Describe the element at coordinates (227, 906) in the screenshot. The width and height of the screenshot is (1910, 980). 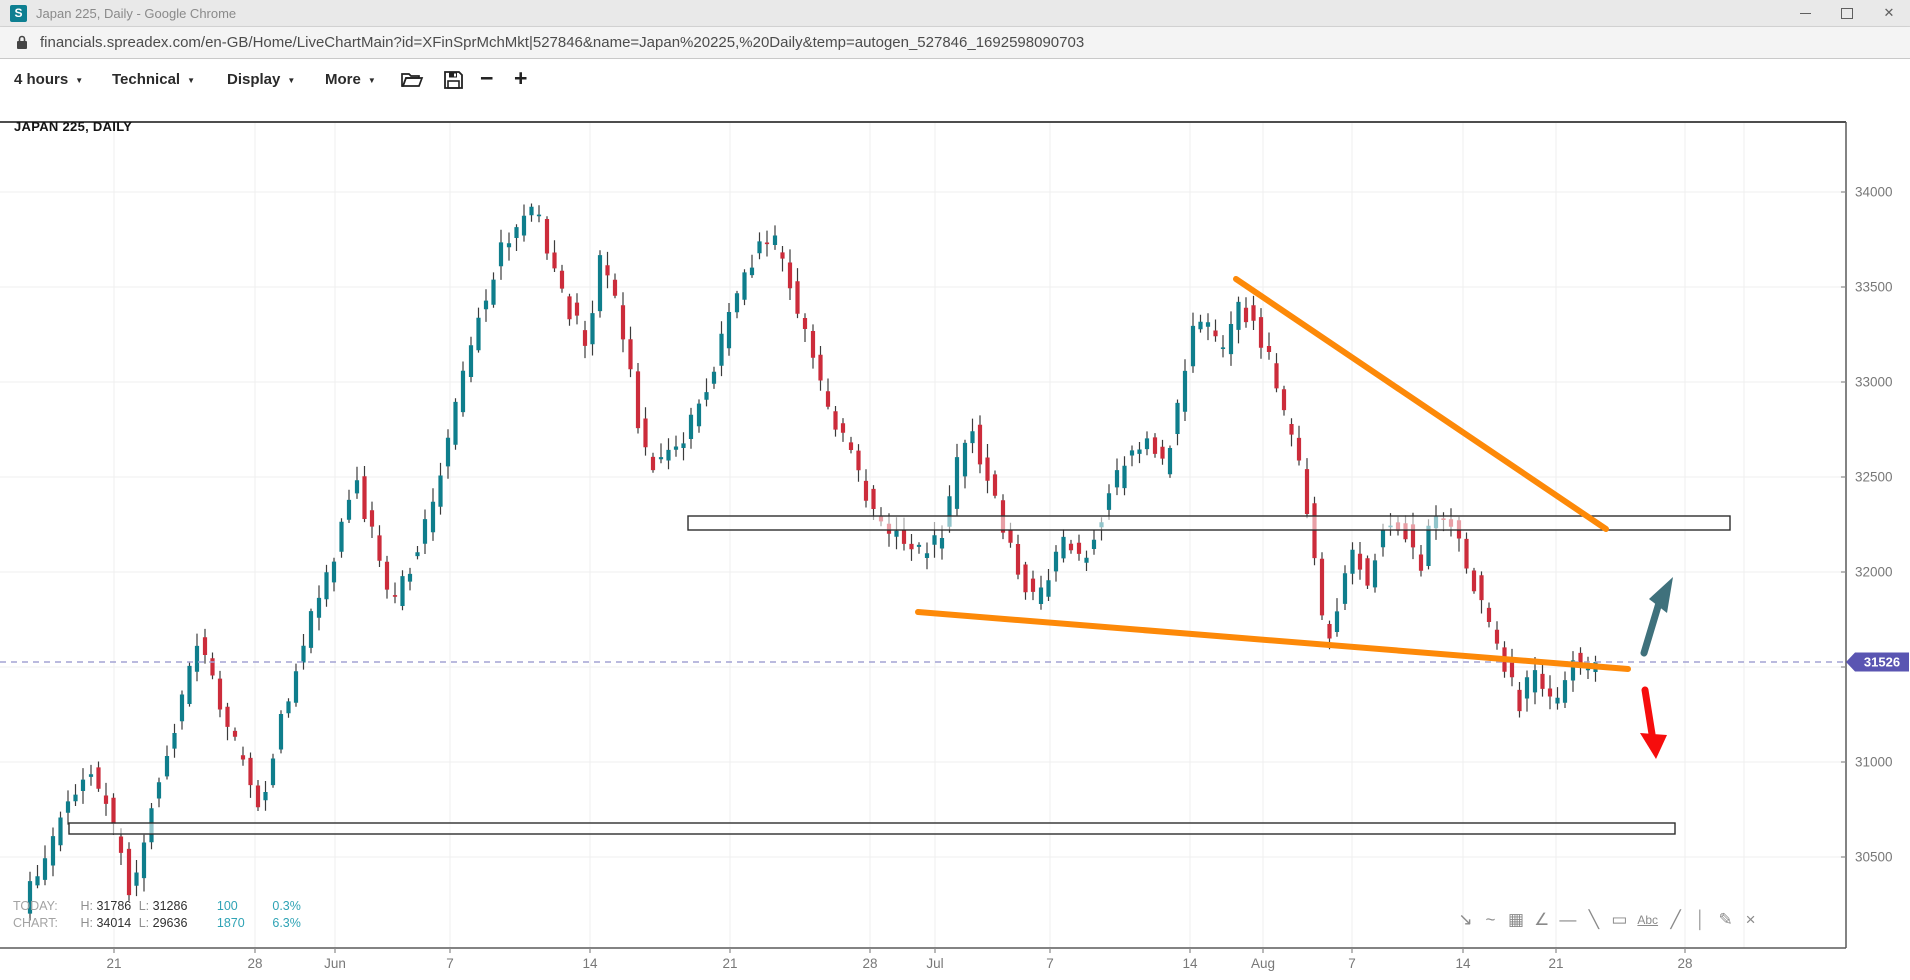
I see `today-change: 100` at that location.